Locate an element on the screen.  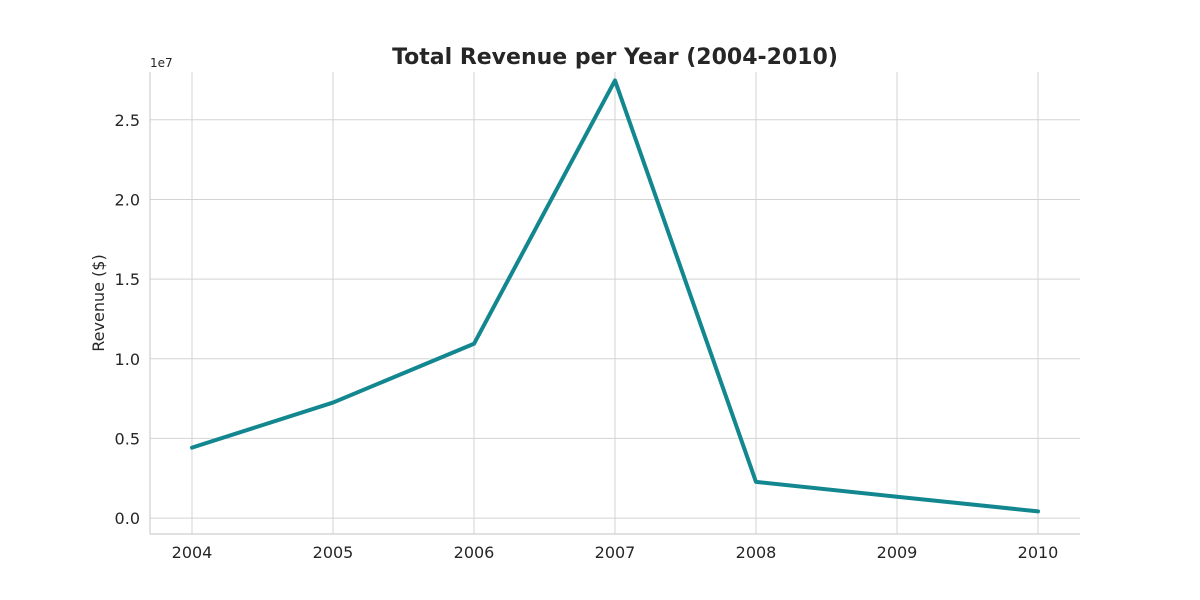
x-tick-label: 2010 is located at coordinates (1038, 552).